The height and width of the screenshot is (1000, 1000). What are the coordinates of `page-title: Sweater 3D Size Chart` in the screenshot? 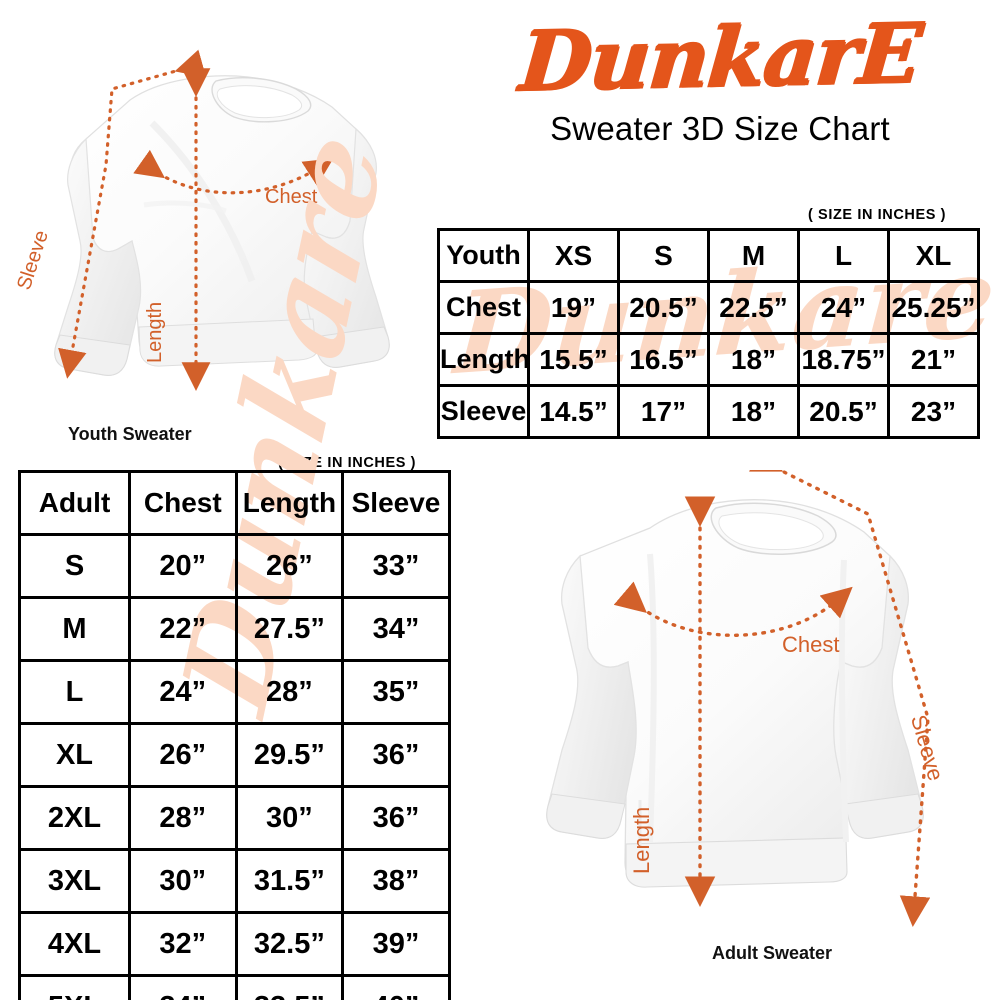 It's located at (720, 129).